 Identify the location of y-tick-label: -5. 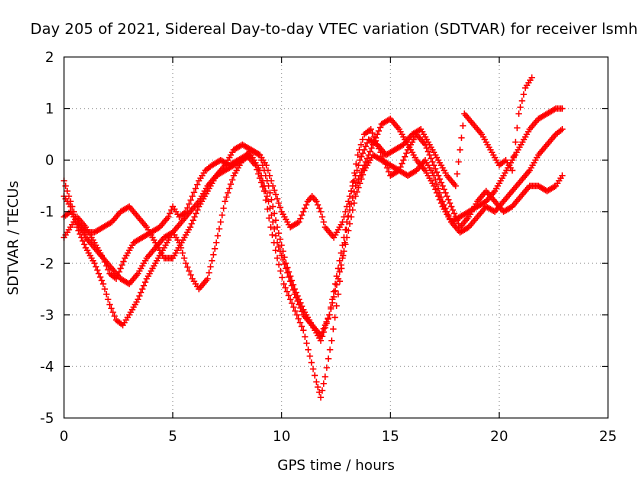
(47, 419).